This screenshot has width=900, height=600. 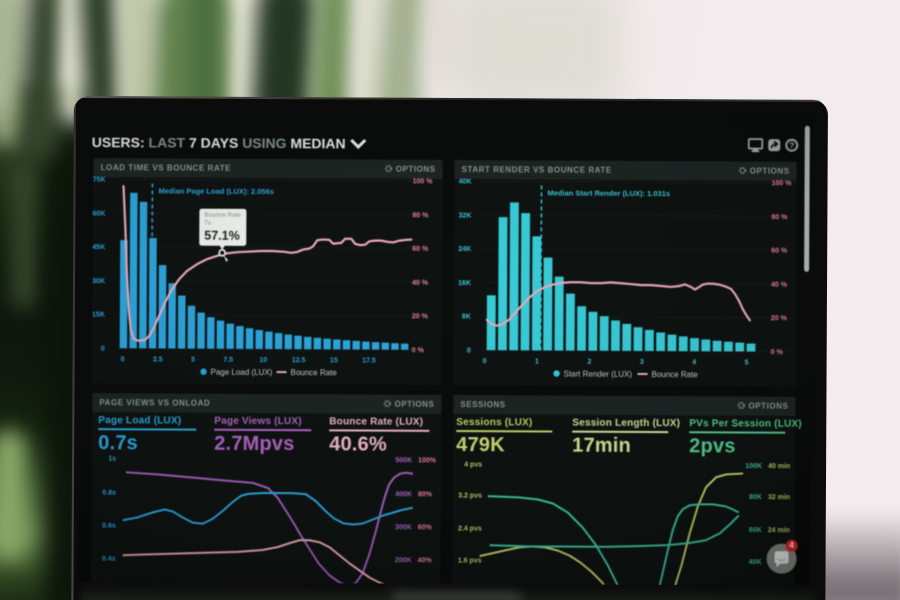 I want to click on svg-text: 3, so click(x=642, y=362).